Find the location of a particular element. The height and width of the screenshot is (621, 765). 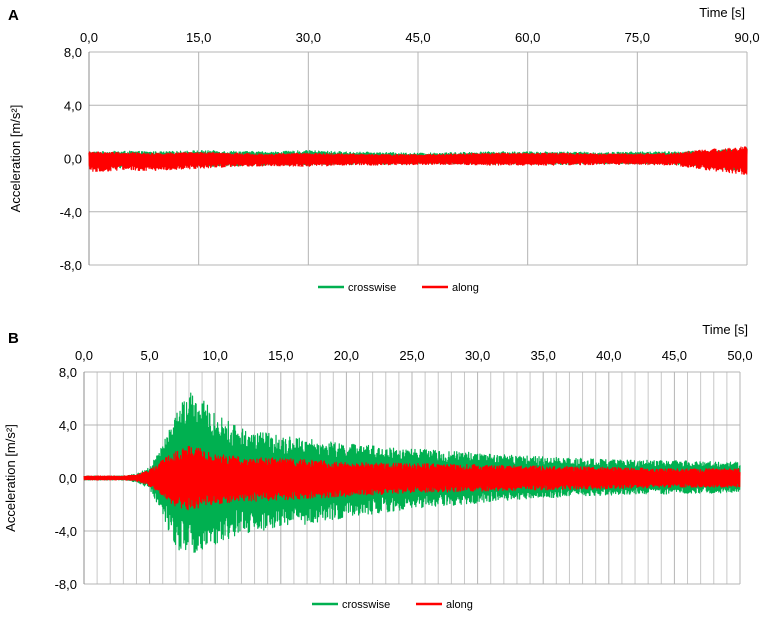

x-tick-label: 90,0 is located at coordinates (746, 37).